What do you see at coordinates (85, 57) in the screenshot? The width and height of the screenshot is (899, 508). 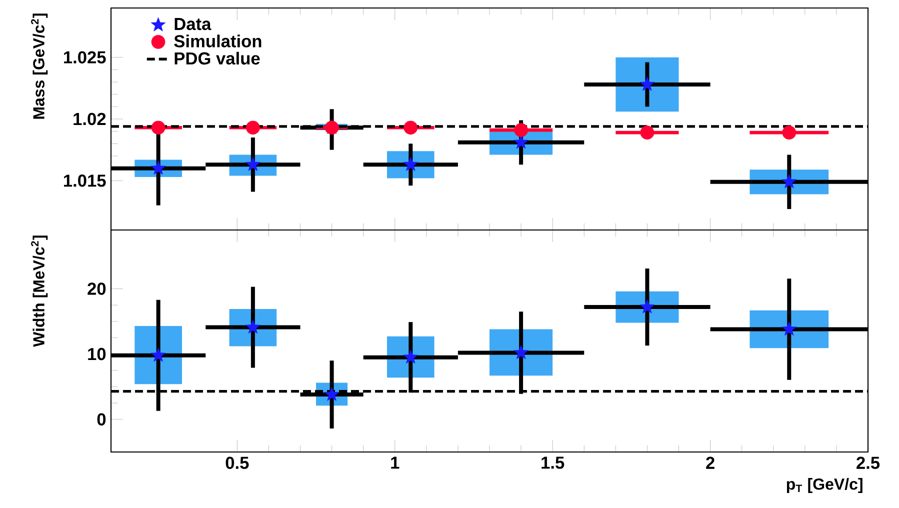 I see `y-tick-label: 1.025` at bounding box center [85, 57].